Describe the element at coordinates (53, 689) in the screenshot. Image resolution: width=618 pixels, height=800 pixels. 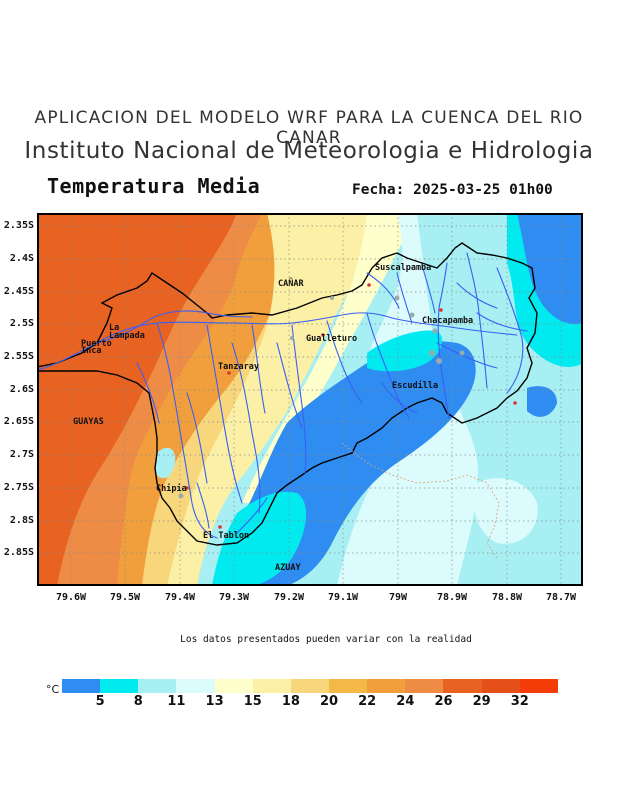
I see `legend-unit: °C` at that location.